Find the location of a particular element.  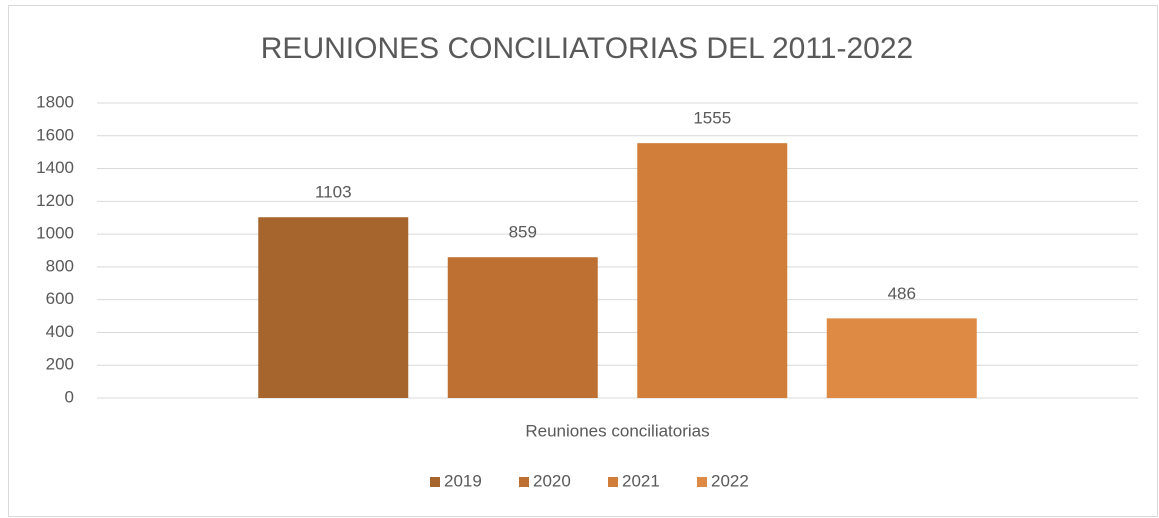

data-label: 859 is located at coordinates (523, 232).